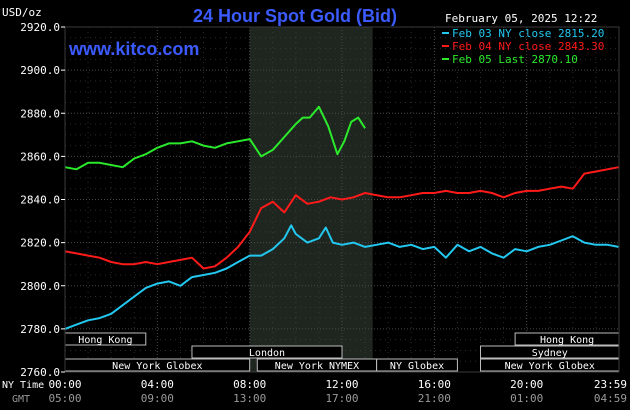 This screenshot has width=630, height=410. Describe the element at coordinates (526, 384) in the screenshot. I see `x-tick-label-ny: 20:00` at that location.